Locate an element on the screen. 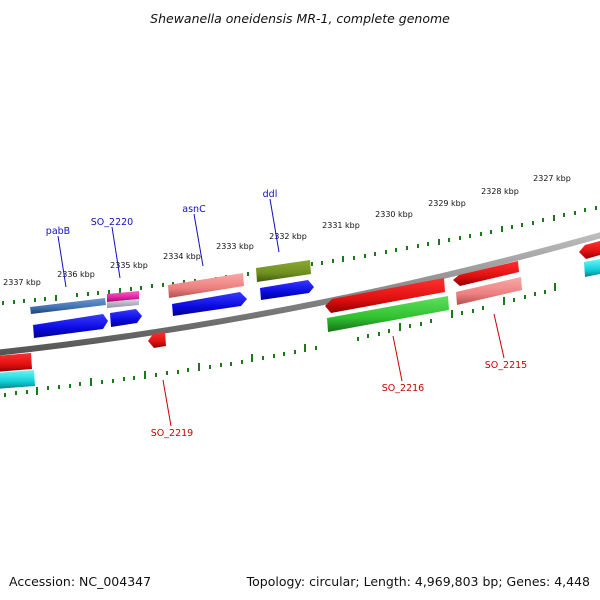 The width and height of the screenshot is (600, 600). gene-label-ddl: ddl is located at coordinates (270, 194).